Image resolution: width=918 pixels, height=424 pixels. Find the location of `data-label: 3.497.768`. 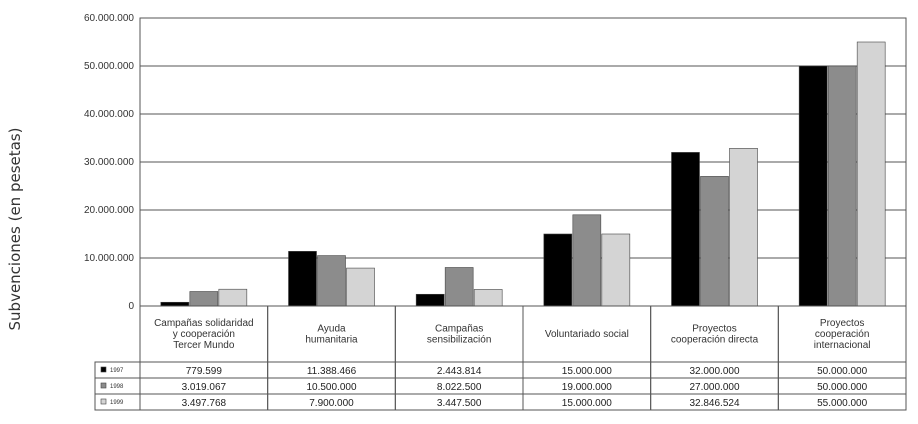

data-label: 3.497.768 is located at coordinates (204, 403).